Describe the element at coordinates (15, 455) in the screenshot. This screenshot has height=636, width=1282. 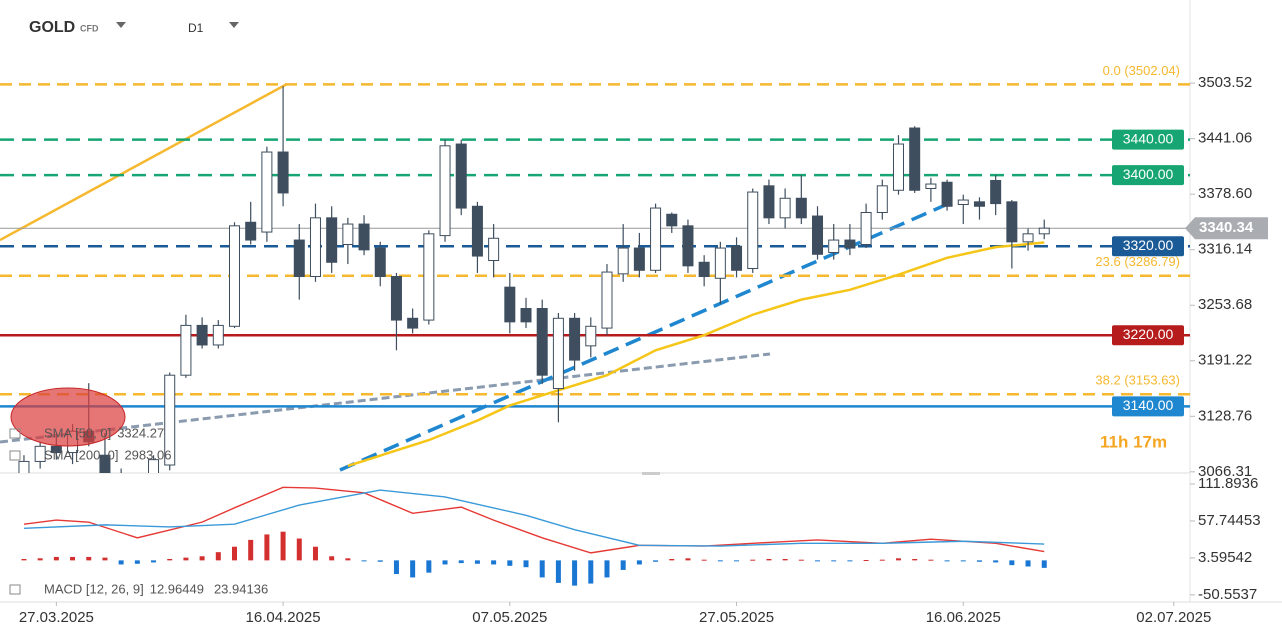
I see `legend-icon` at that location.